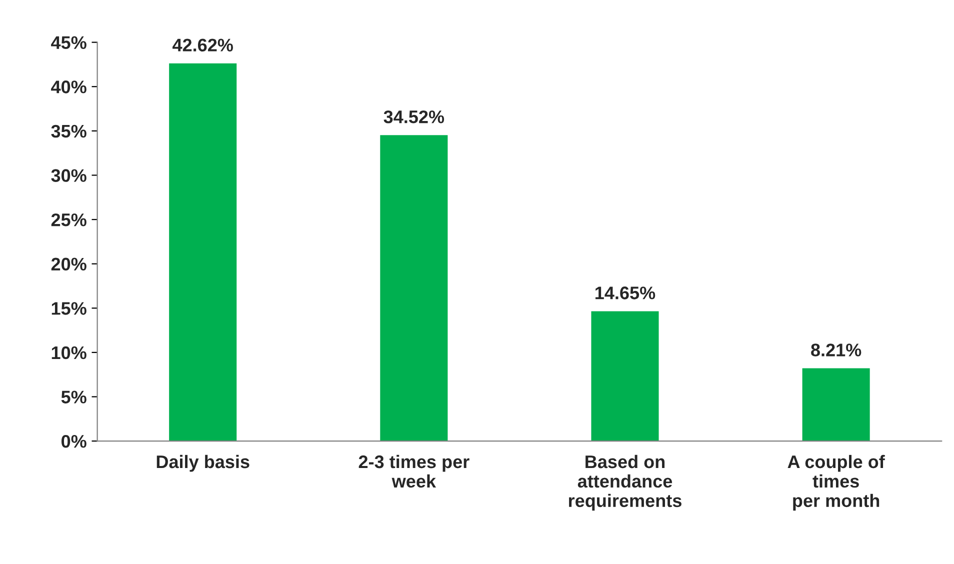 This screenshot has height=564, width=954. What do you see at coordinates (69, 308) in the screenshot?
I see `y-tick-label: 15%` at bounding box center [69, 308].